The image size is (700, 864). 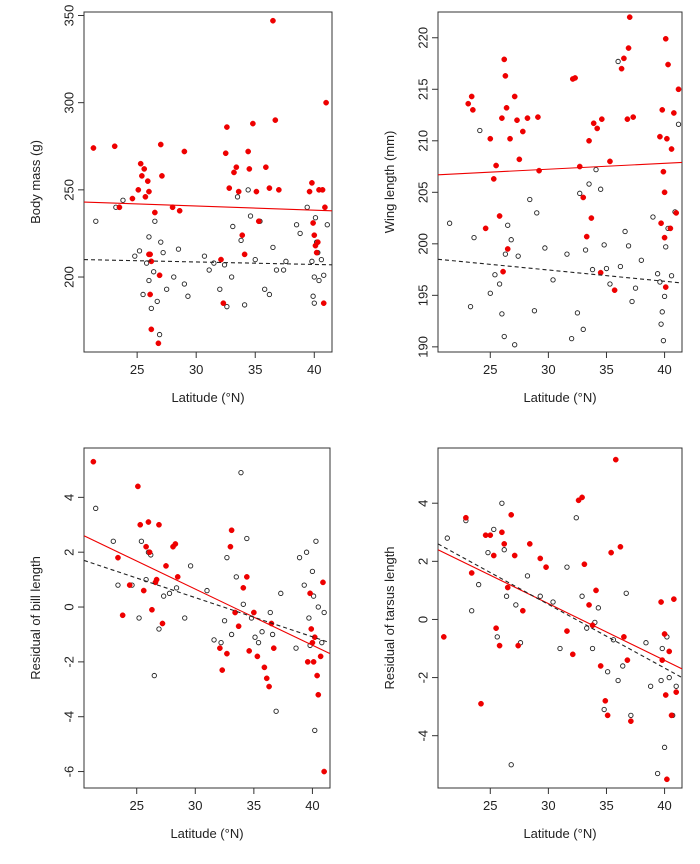 I want to click on y-tick-label: 190, so click(x=422, y=347).